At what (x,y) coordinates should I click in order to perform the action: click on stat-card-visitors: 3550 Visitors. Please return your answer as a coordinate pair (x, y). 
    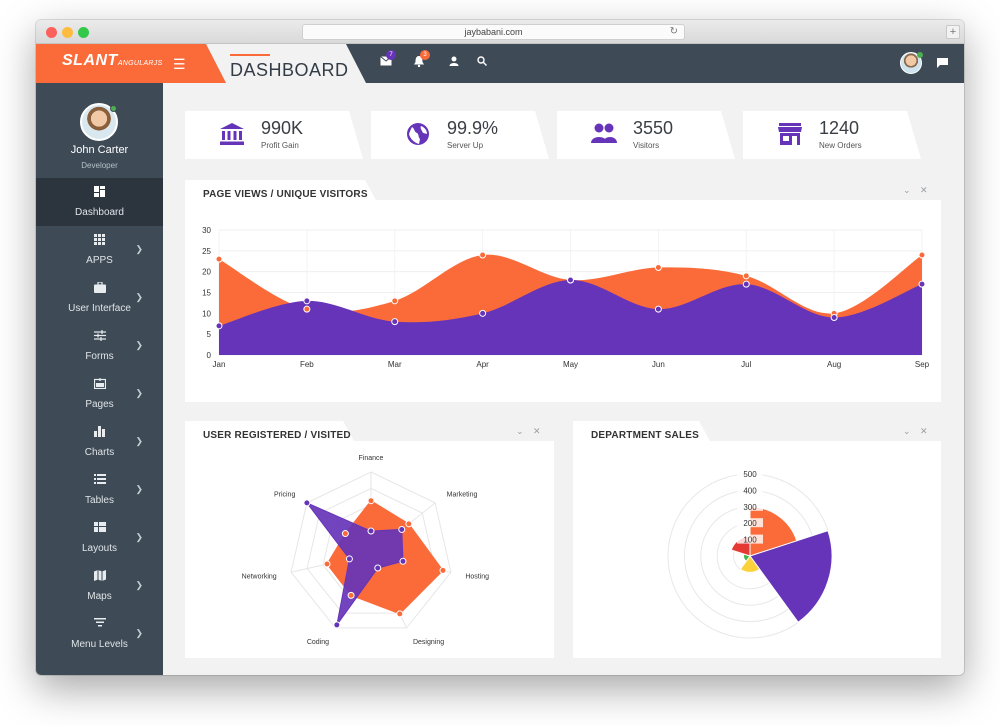
    Looking at the image, I should click on (646, 135).